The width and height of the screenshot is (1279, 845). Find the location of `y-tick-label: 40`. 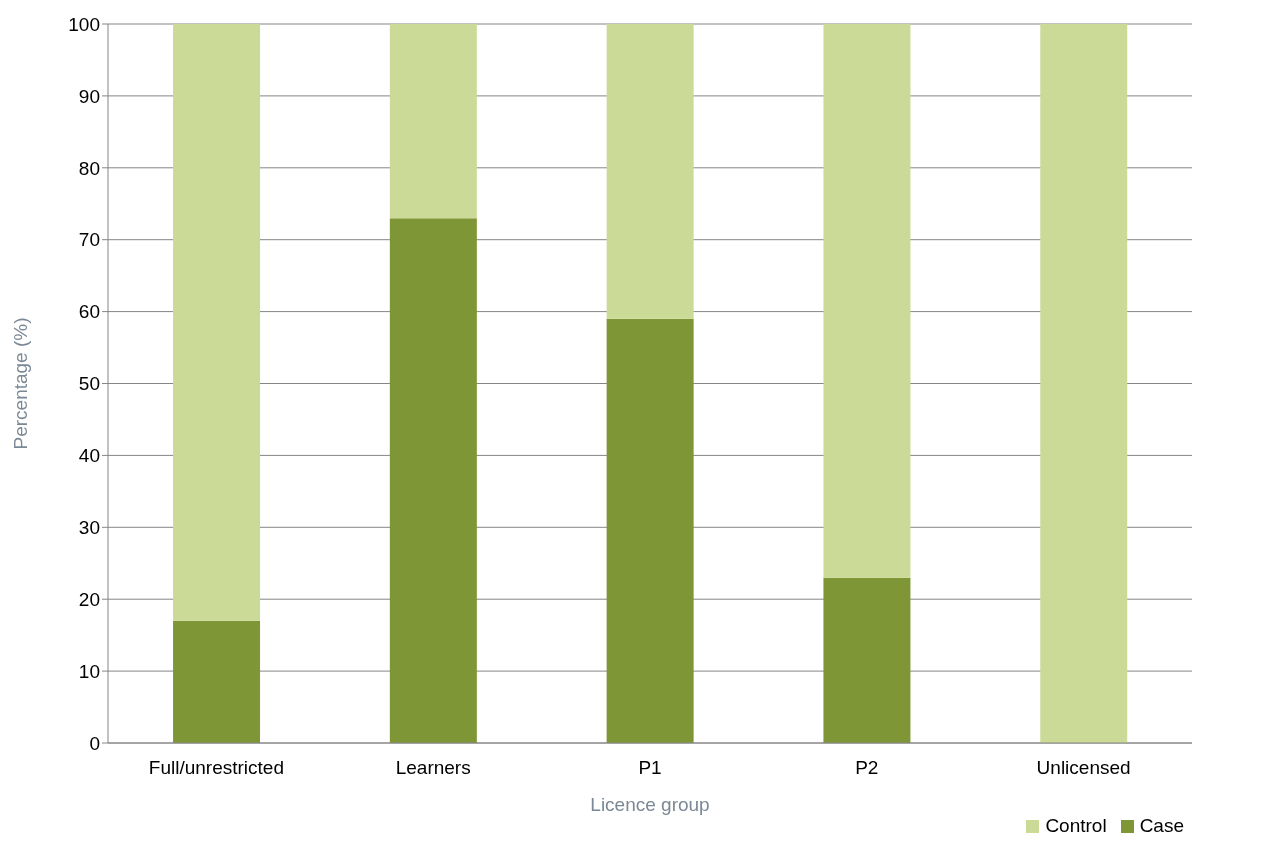

y-tick-label: 40 is located at coordinates (89, 456).